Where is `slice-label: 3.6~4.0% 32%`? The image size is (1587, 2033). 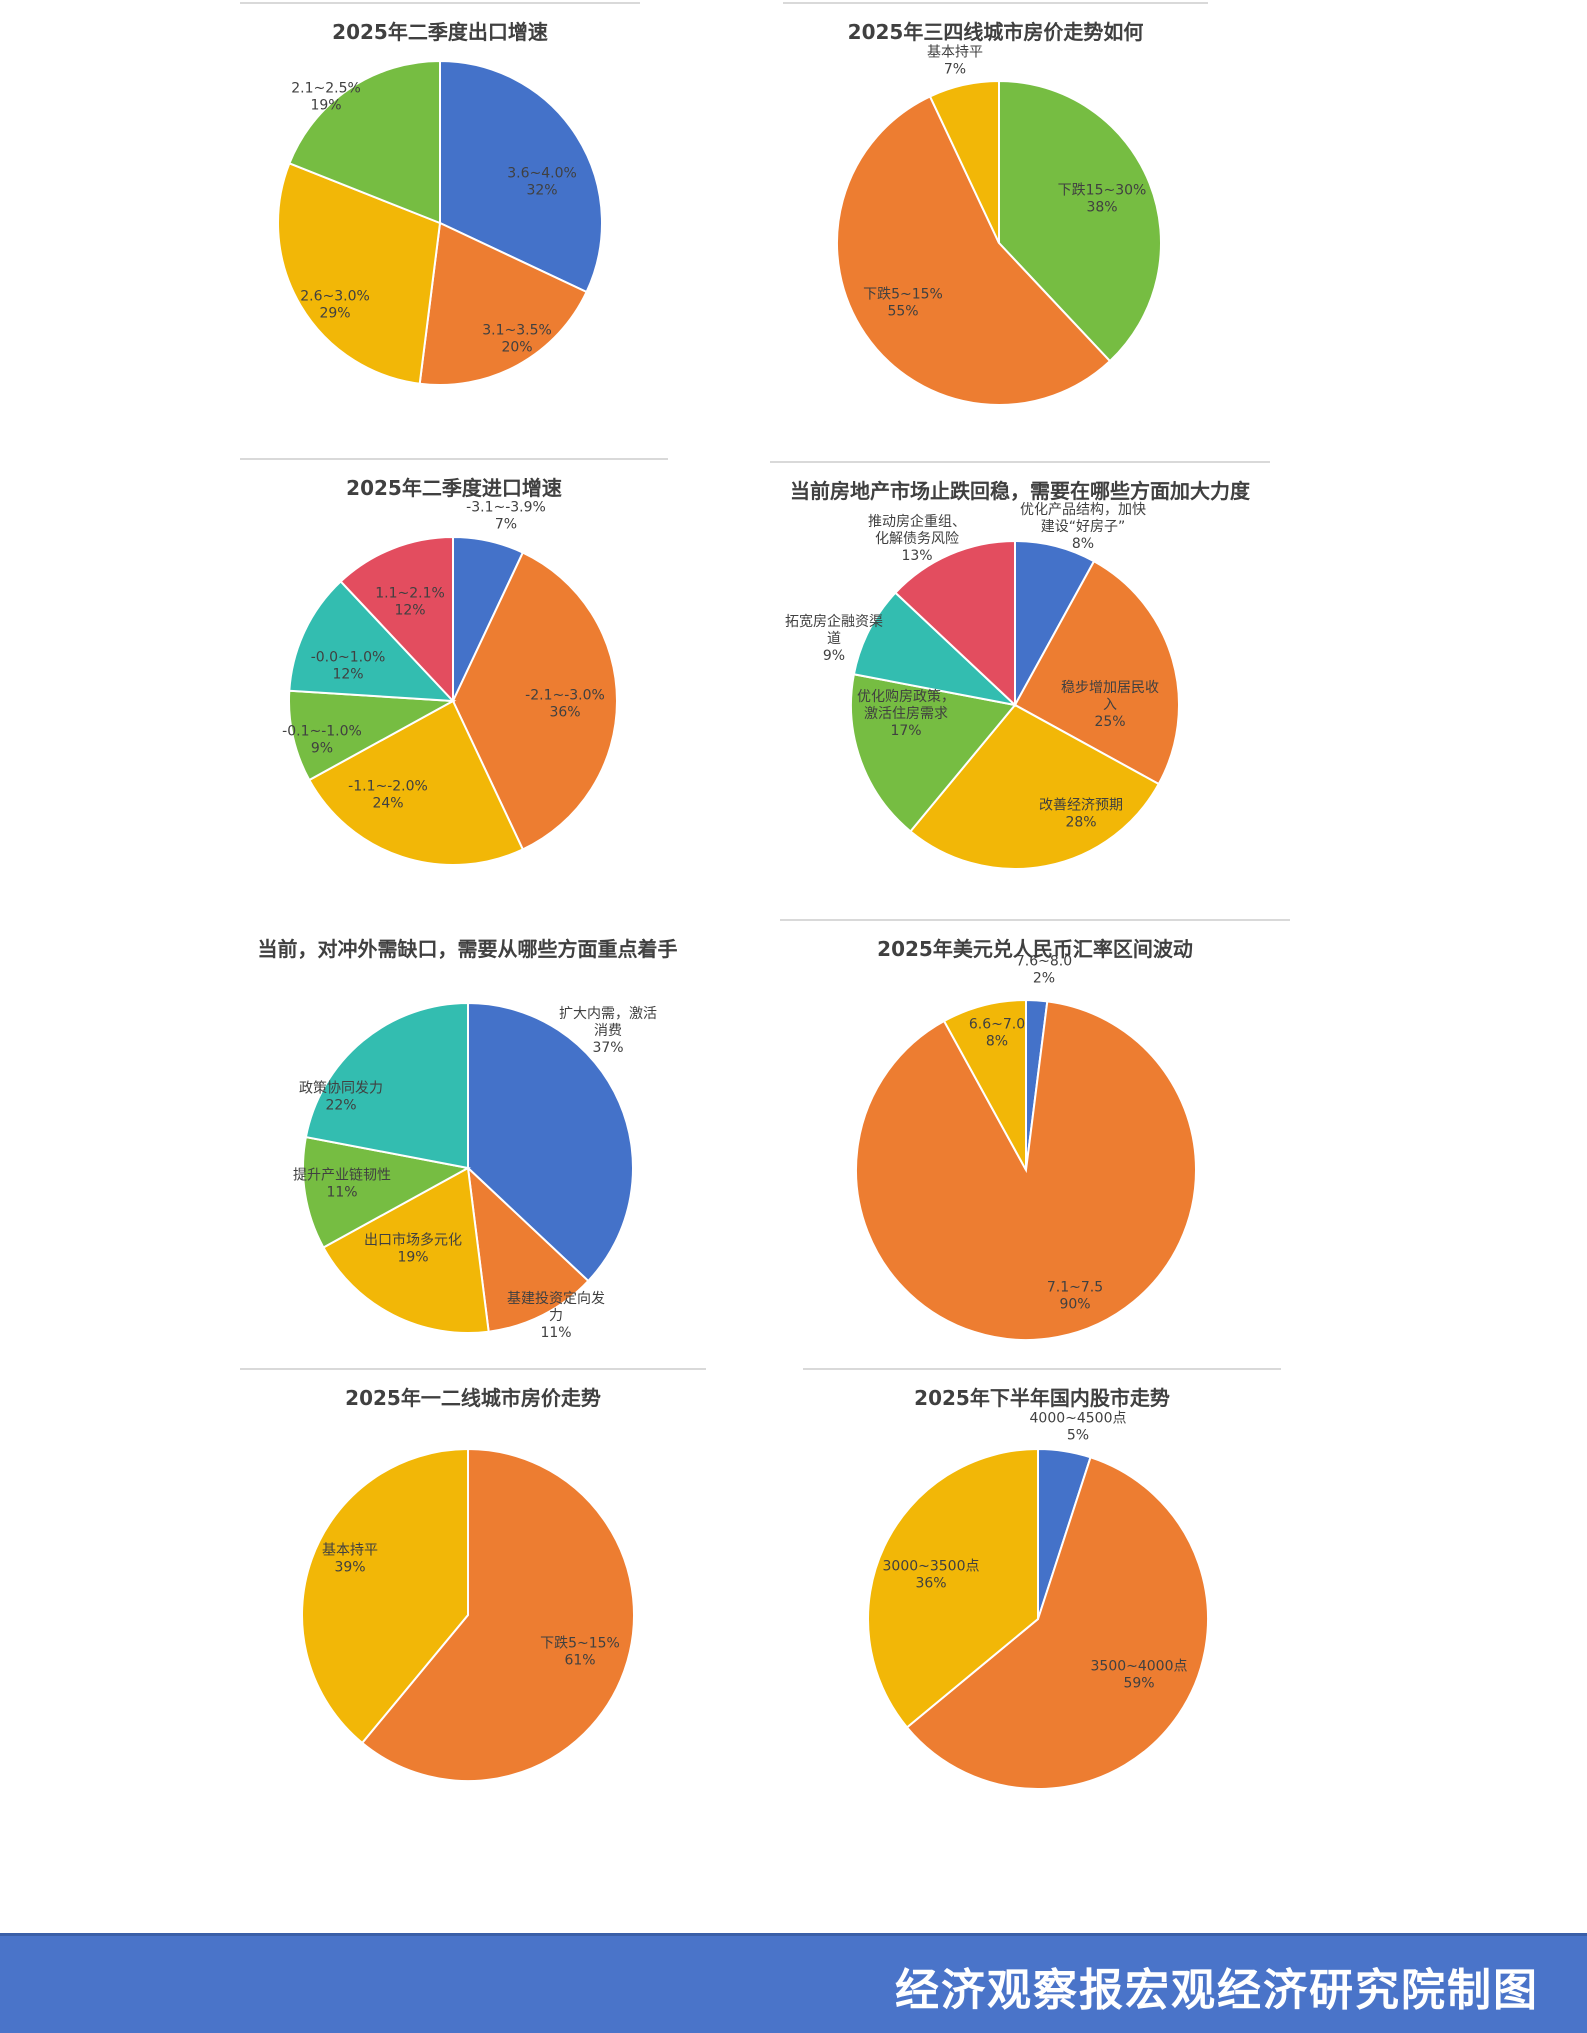
slice-label: 3.6~4.0% 32% is located at coordinates (542, 182).